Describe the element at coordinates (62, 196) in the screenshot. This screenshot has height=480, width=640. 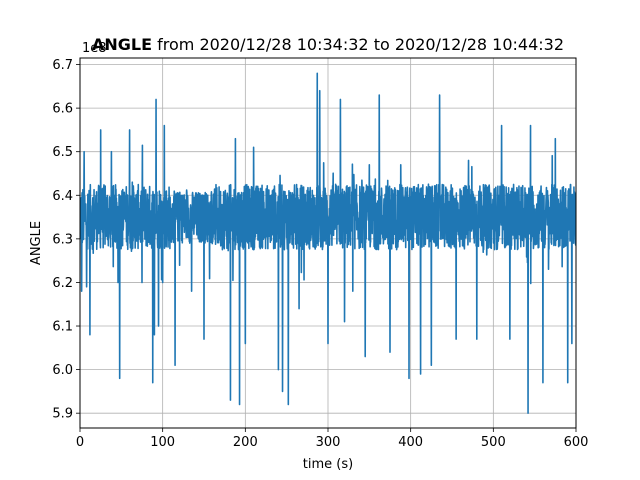
I see `y-tick-label: 6.4` at that location.